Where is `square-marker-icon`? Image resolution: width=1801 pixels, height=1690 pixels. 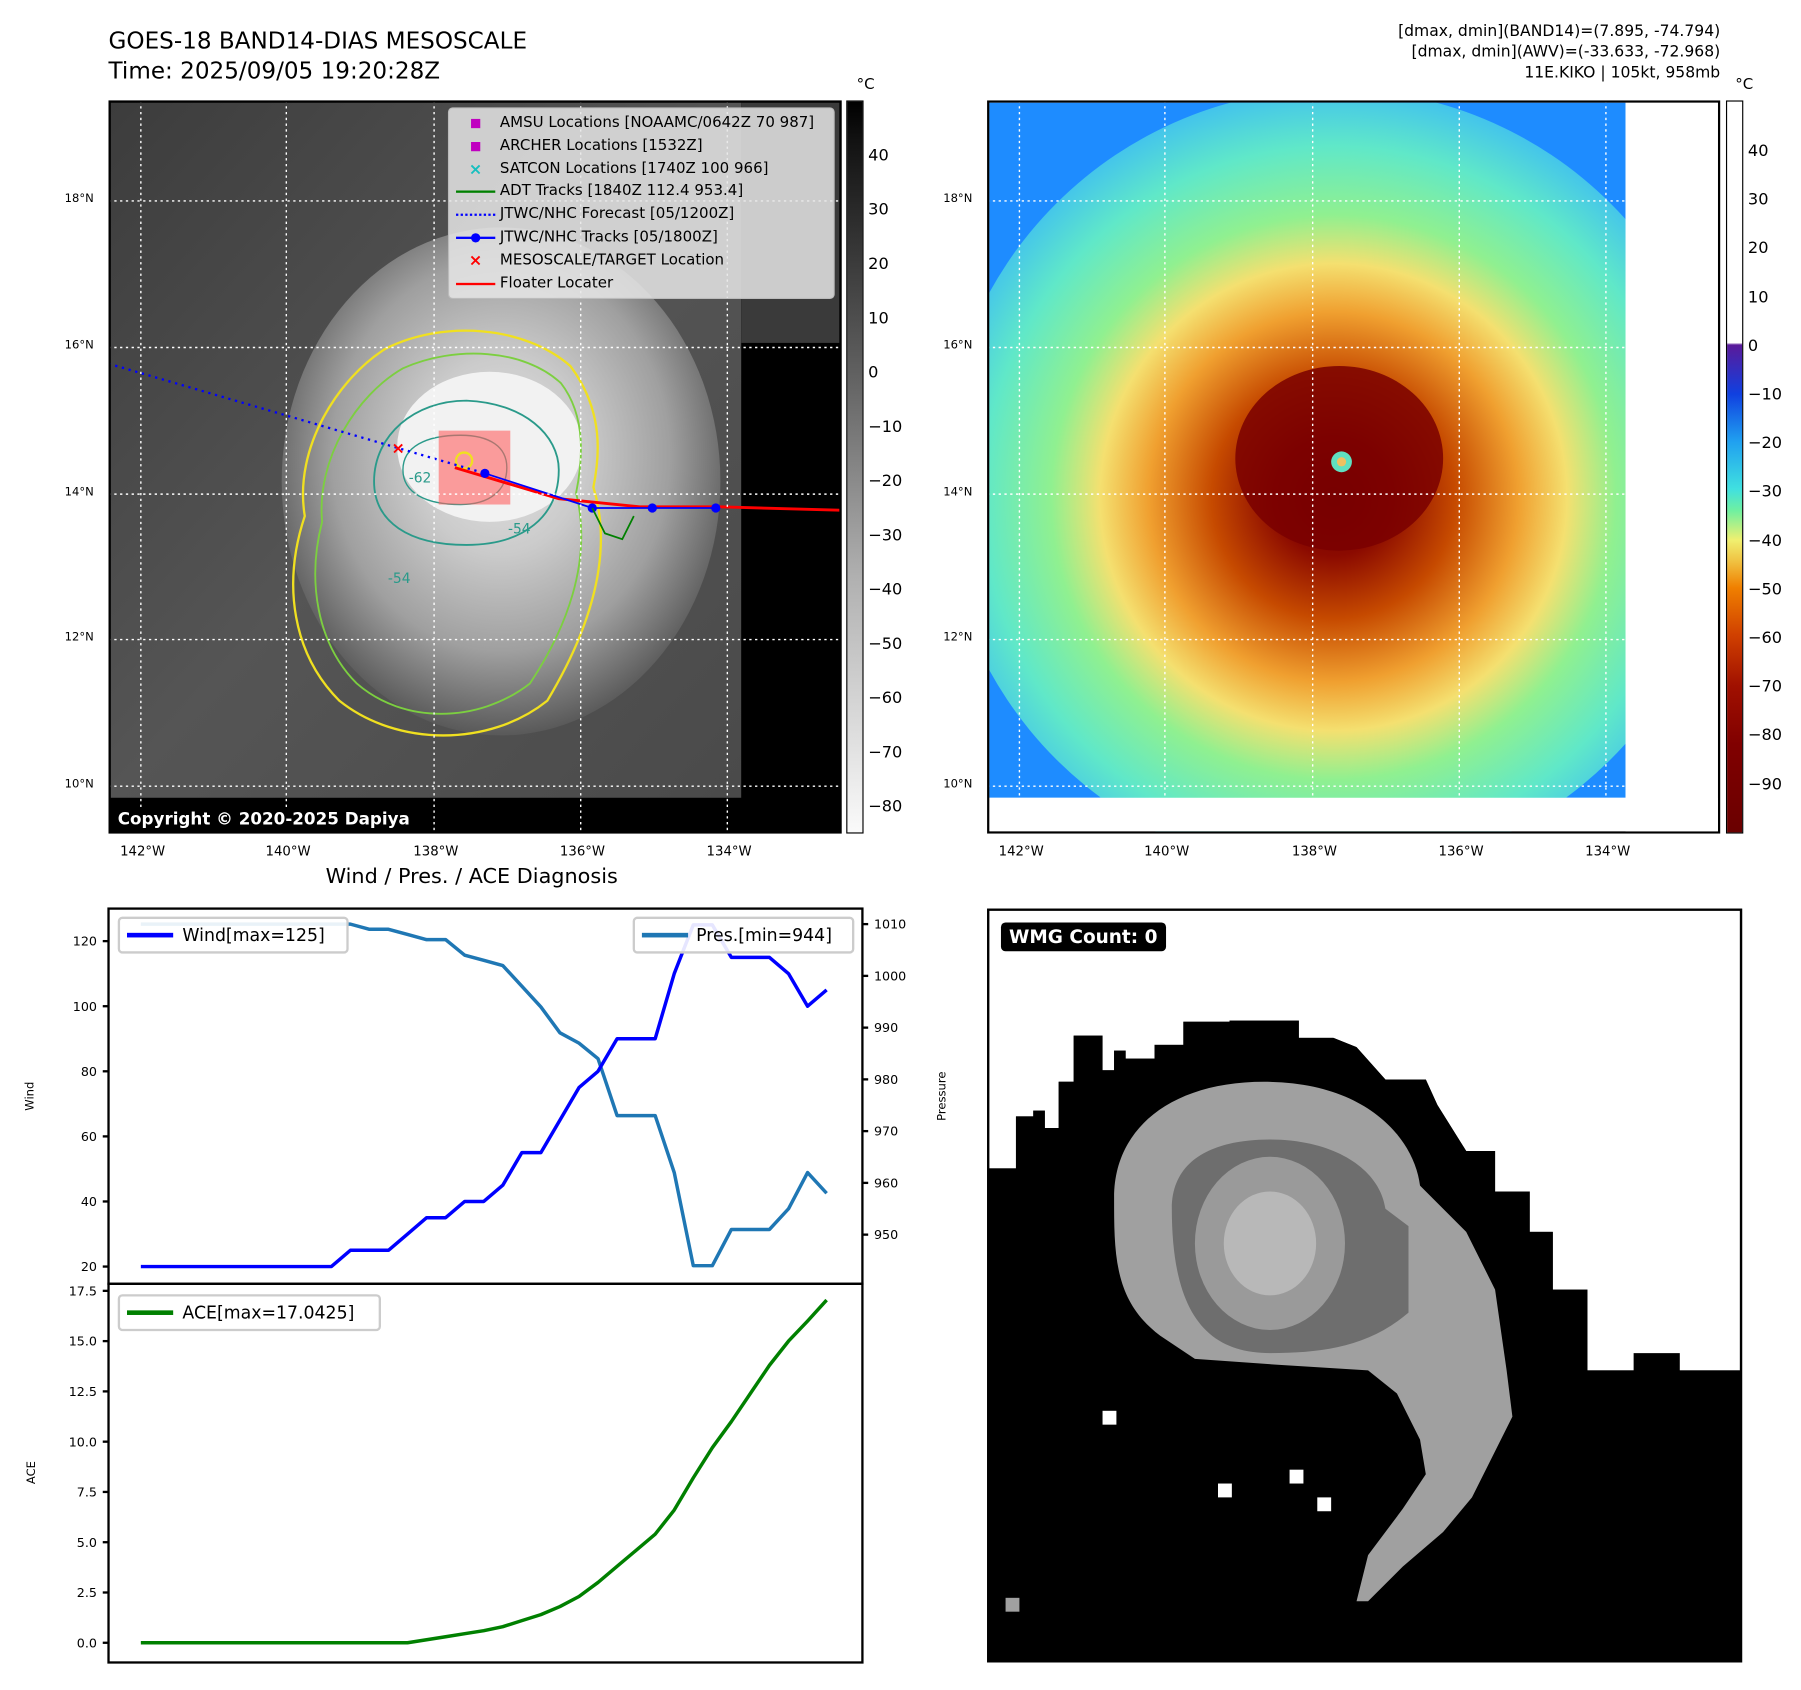 square-marker-icon is located at coordinates (475, 146).